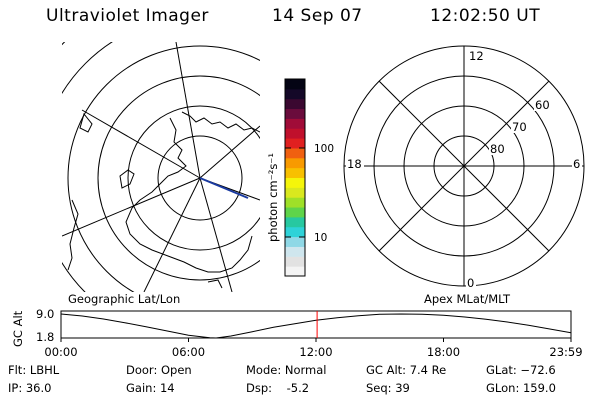  Describe the element at coordinates (224, 188) in the screenshot. I see `spacecraft-track` at that location.